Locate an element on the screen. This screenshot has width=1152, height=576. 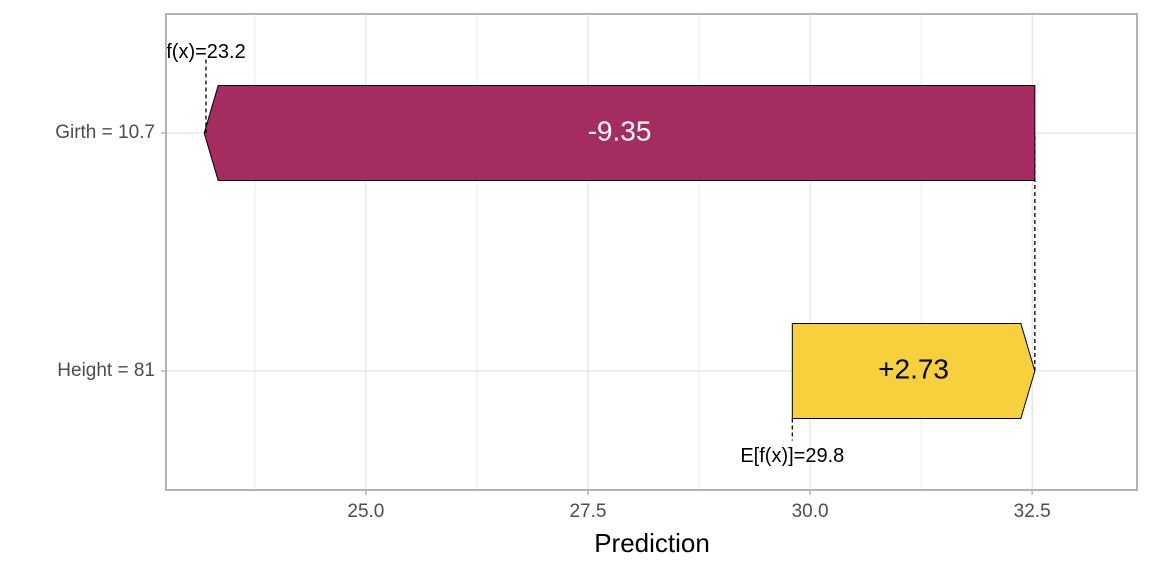
x-tick-label: 32.5 is located at coordinates (1032, 511).